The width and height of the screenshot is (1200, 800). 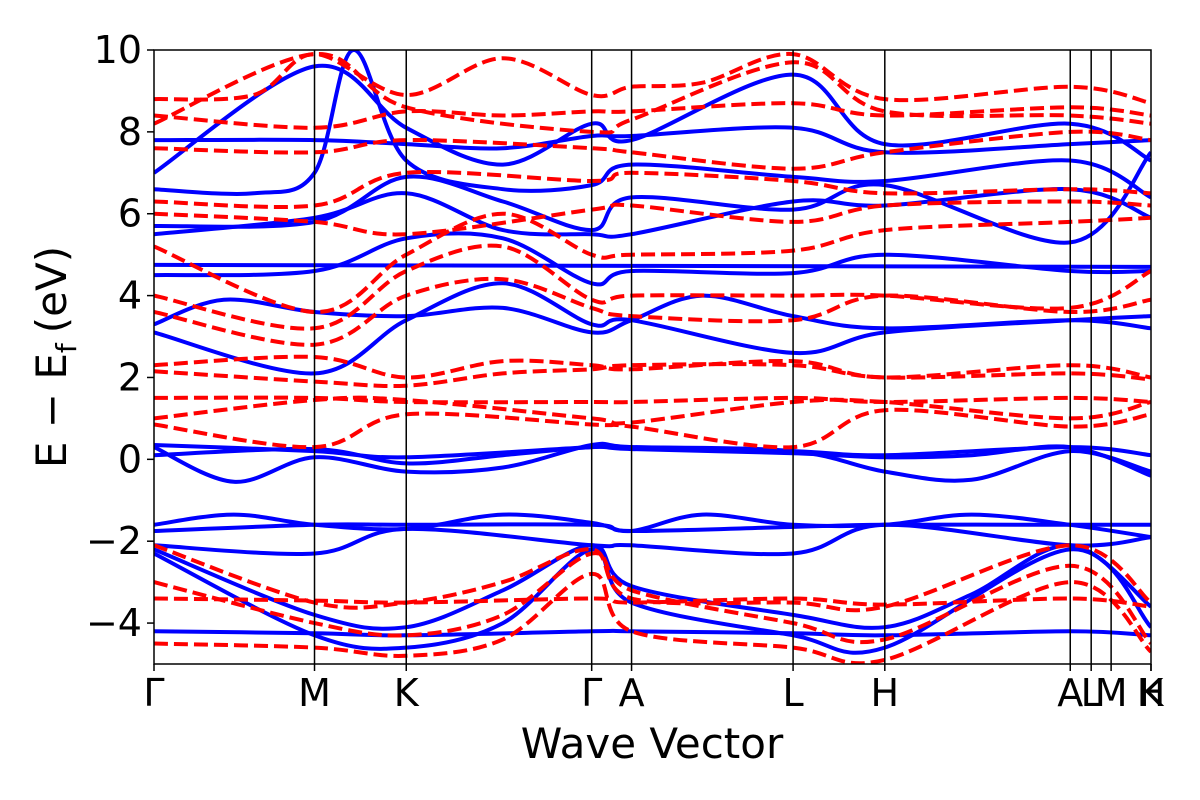 What do you see at coordinates (314, 693) in the screenshot?
I see `x-tick-label-1: M` at bounding box center [314, 693].